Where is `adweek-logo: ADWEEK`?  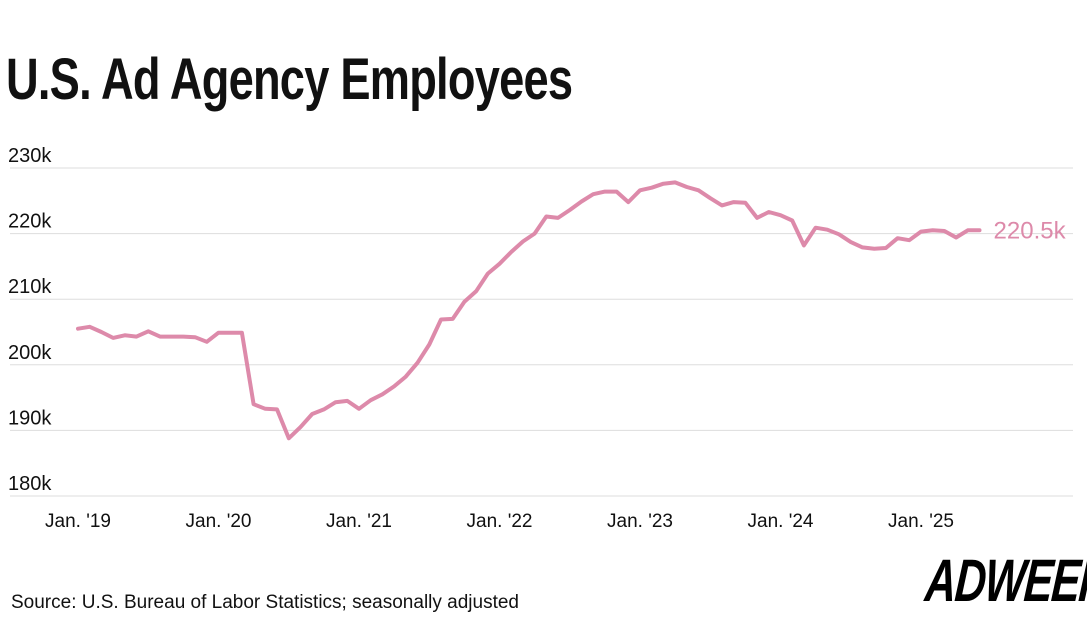
adweek-logo: ADWEEK is located at coordinates (1005, 580).